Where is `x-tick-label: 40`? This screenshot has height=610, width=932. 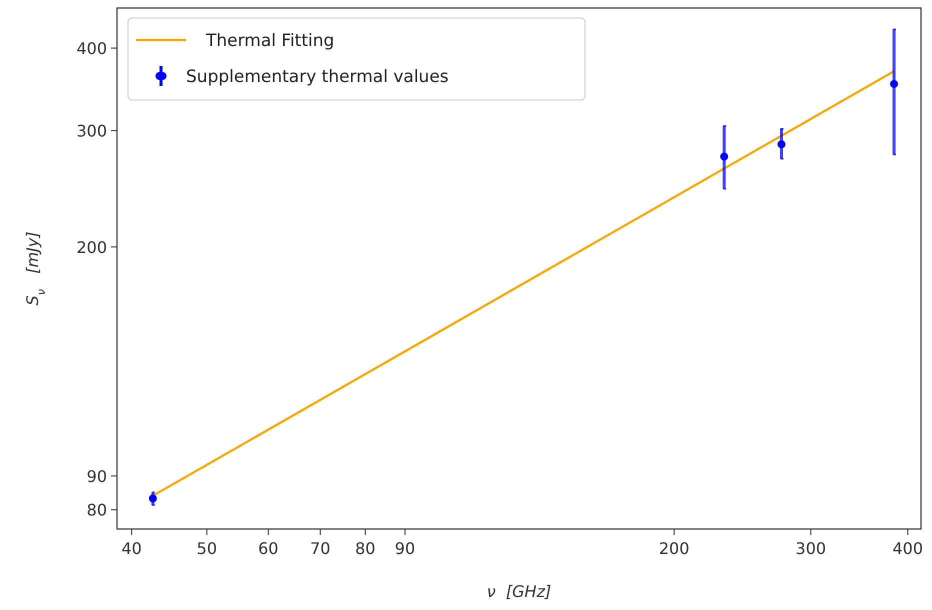
x-tick-label: 40 is located at coordinates (131, 548).